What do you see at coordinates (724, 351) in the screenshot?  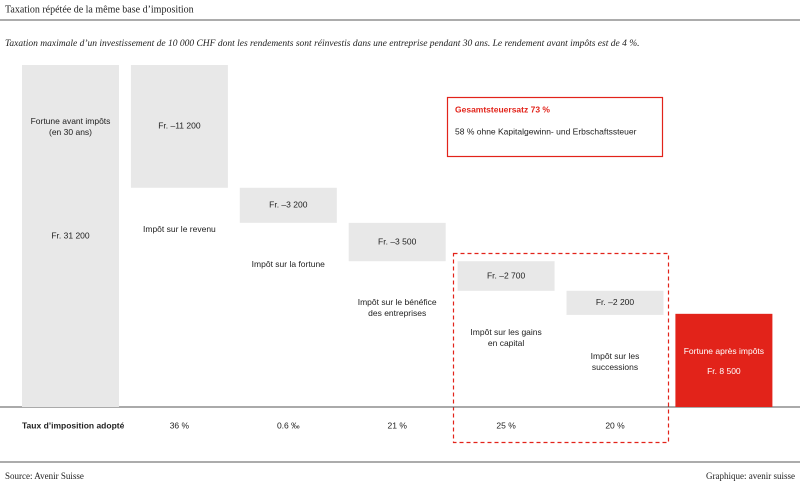 I see `category-label: Fortune après impôts` at bounding box center [724, 351].